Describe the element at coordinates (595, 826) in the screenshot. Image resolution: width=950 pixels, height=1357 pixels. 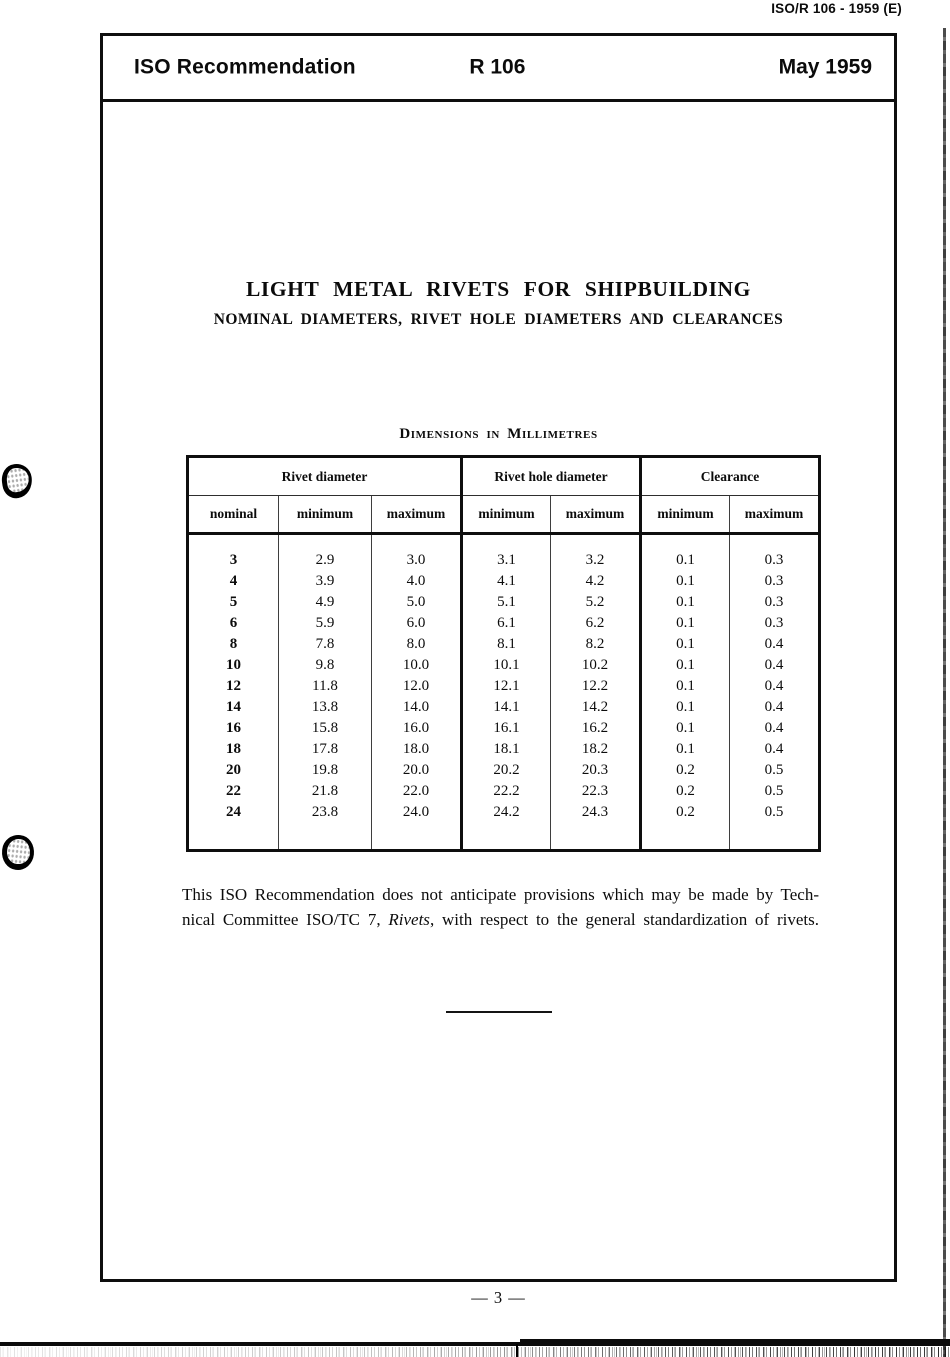
I see `table-cell: 24.3` at that location.